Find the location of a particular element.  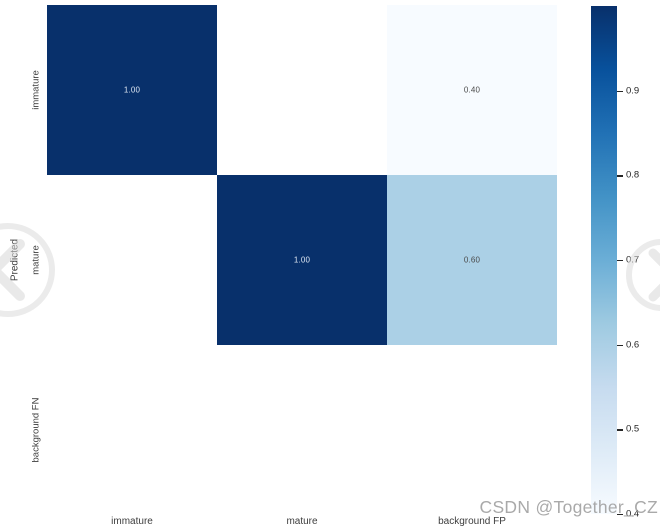

y-tick-label: background FN is located at coordinates (36, 430).